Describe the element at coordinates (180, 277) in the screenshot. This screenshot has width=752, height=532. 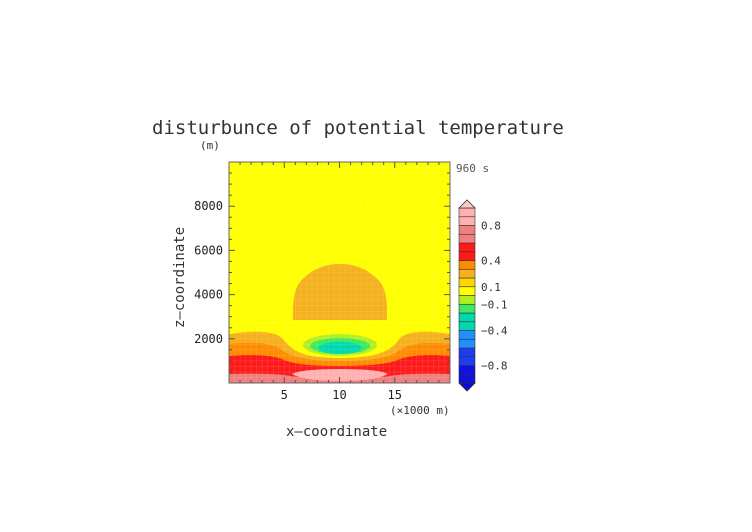
I see `y-axis-label: z—coordinate` at that location.